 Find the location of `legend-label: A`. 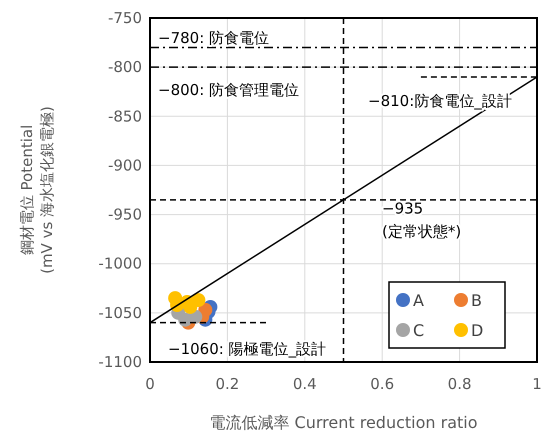

legend-label: A is located at coordinates (418, 300).